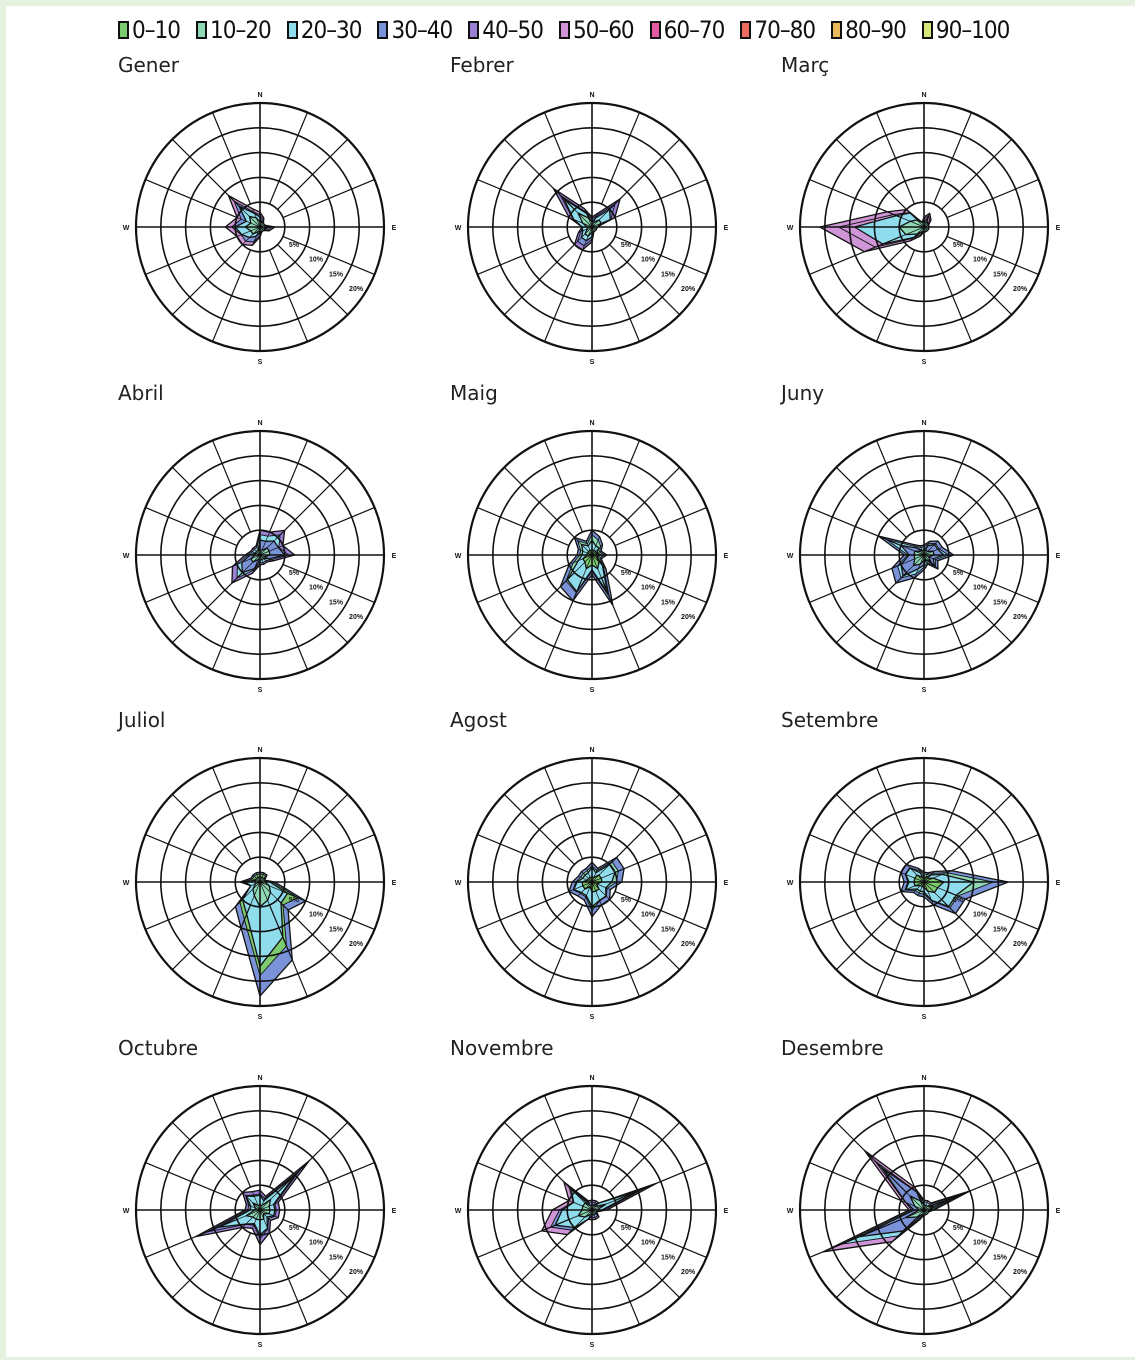 This screenshot has height=1360, width=1135. What do you see at coordinates (149, 65) in the screenshot?
I see `month-title: Gener` at bounding box center [149, 65].